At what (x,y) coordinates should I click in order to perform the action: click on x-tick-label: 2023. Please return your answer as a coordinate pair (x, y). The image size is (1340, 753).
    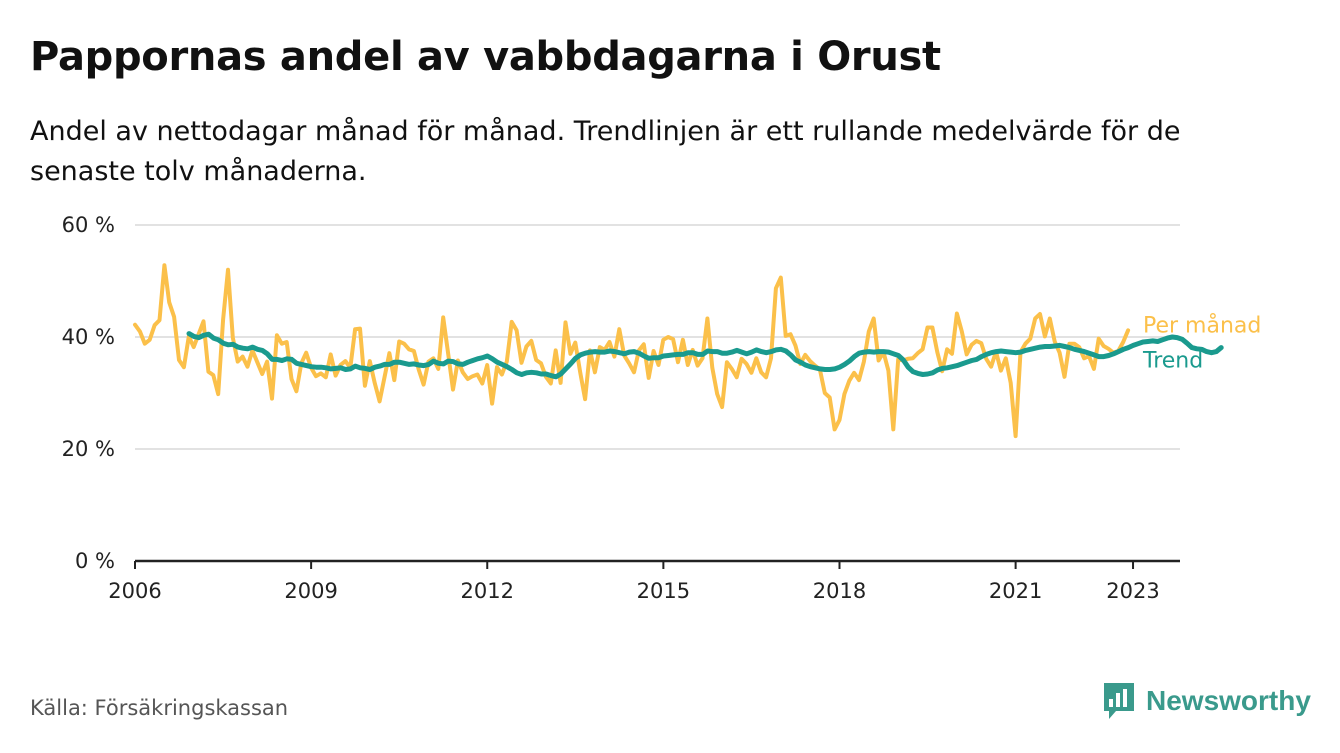
    Looking at the image, I should click on (1132, 591).